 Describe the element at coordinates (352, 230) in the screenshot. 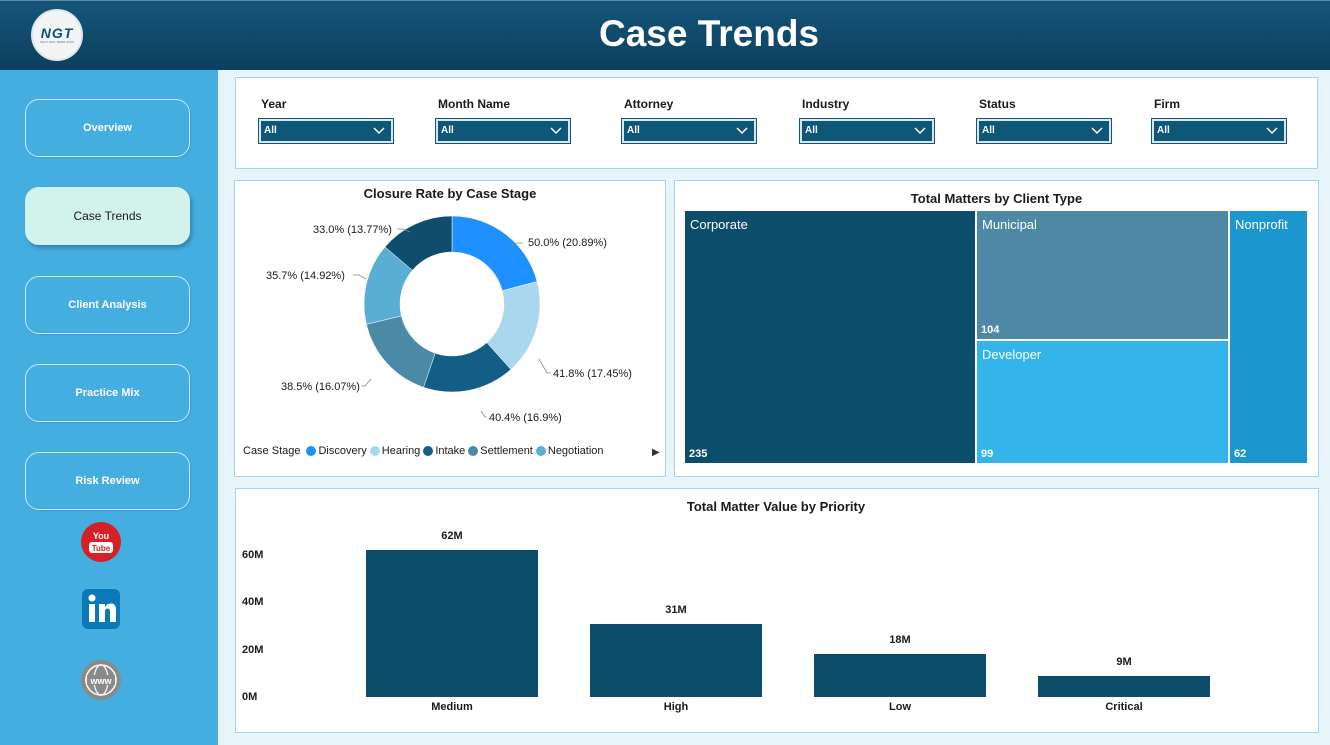

I see `donut-label: 33.0% (13.77%)` at that location.